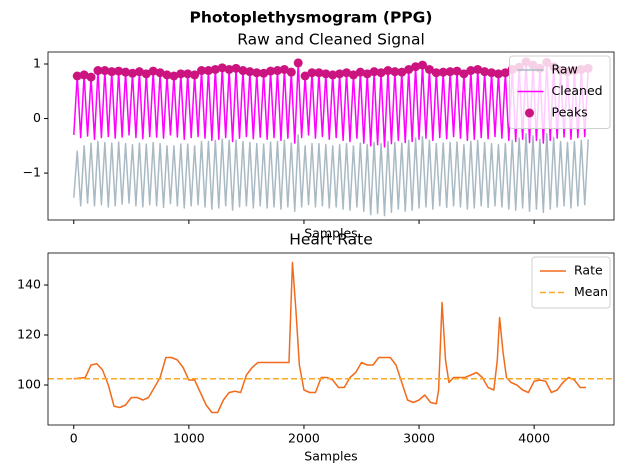 The width and height of the screenshot is (623, 475). What do you see at coordinates (534, 438) in the screenshot?
I see `x-tick-label: 4000` at bounding box center [534, 438].